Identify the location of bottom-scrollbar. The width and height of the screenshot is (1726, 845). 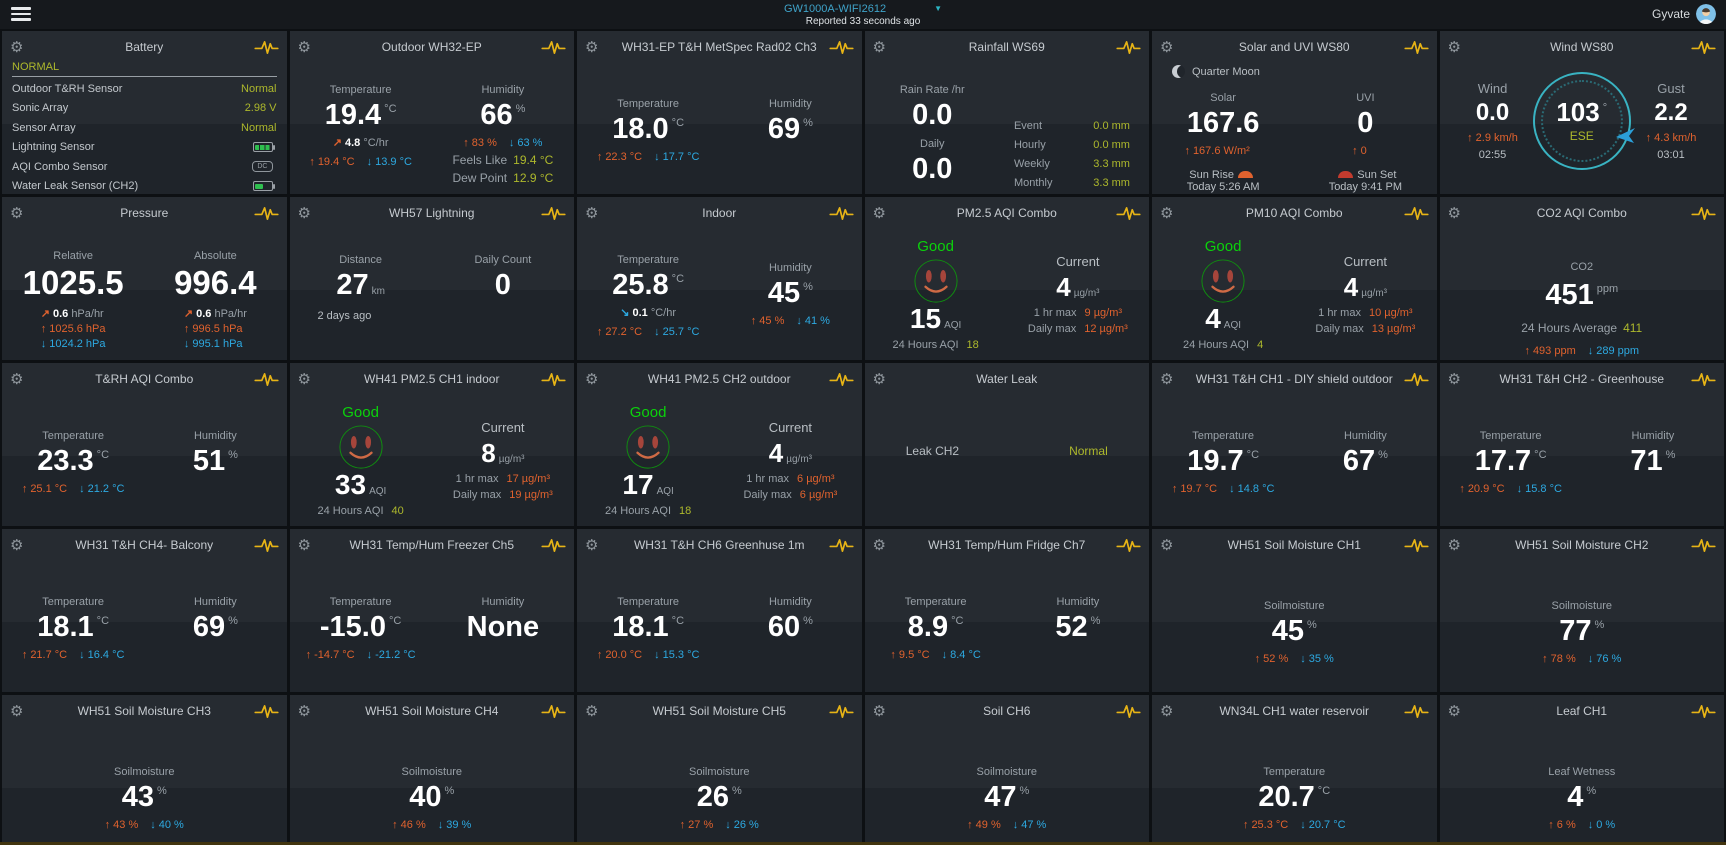
(863, 843).